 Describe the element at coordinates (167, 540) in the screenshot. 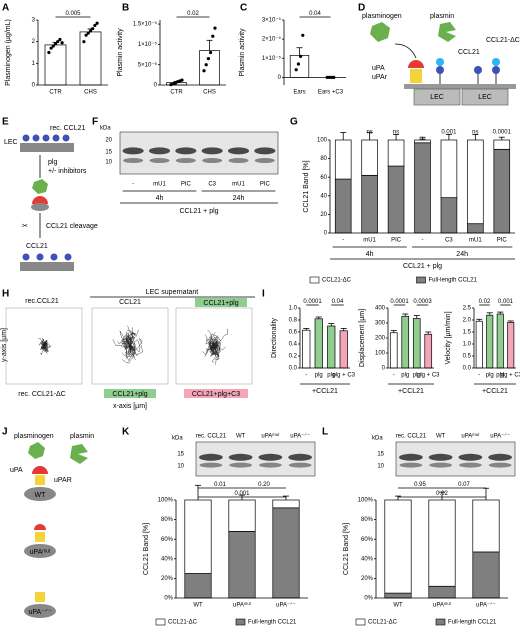

I see `y-tick-label: 60%` at that location.